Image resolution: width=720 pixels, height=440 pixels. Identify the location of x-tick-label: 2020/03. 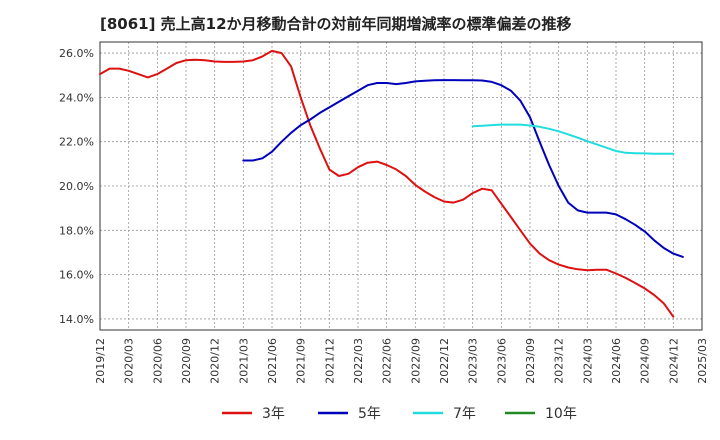
(129, 361).